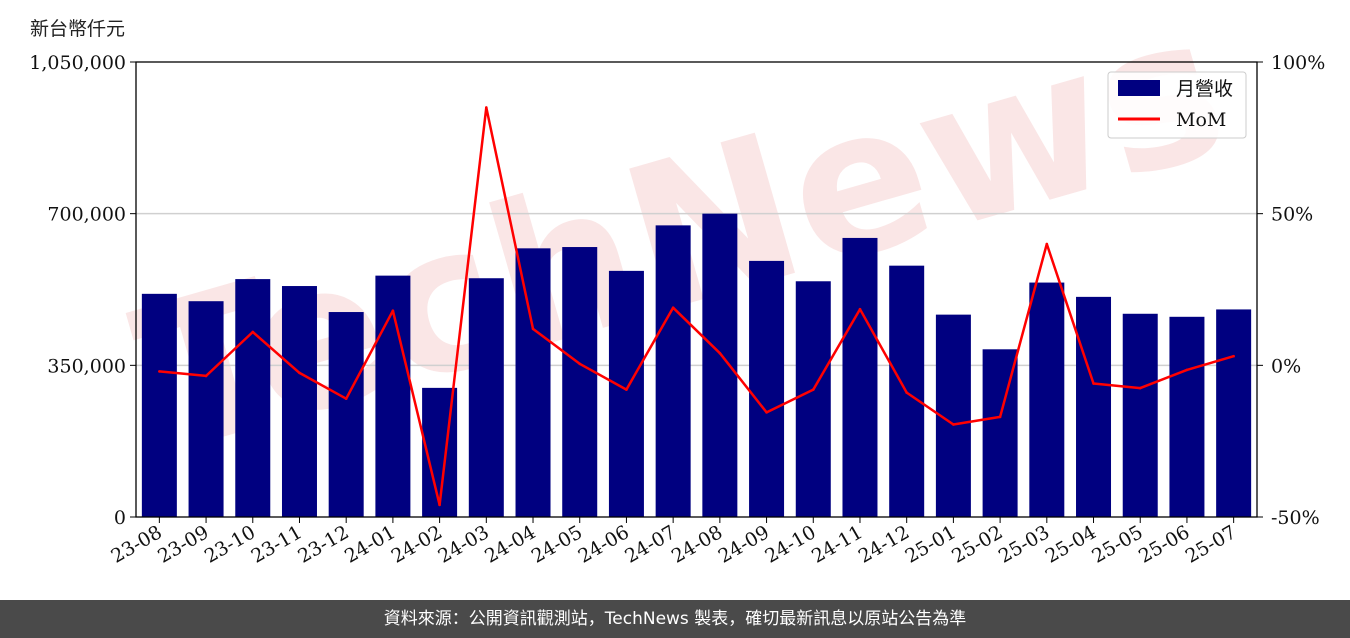  What do you see at coordinates (557, 544) in the screenshot?
I see `x-tick-label: 24-05` at bounding box center [557, 544].